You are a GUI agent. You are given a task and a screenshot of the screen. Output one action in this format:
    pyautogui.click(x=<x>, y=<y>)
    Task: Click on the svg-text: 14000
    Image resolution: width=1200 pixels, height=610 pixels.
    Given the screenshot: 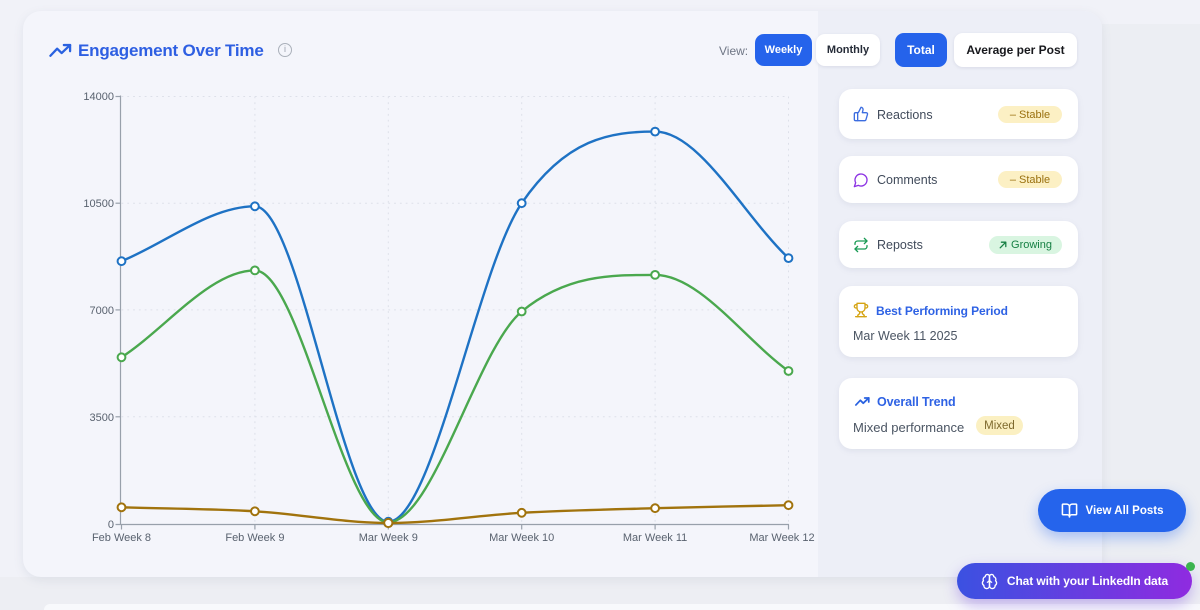 What is the action you would take?
    pyautogui.click(x=98, y=97)
    